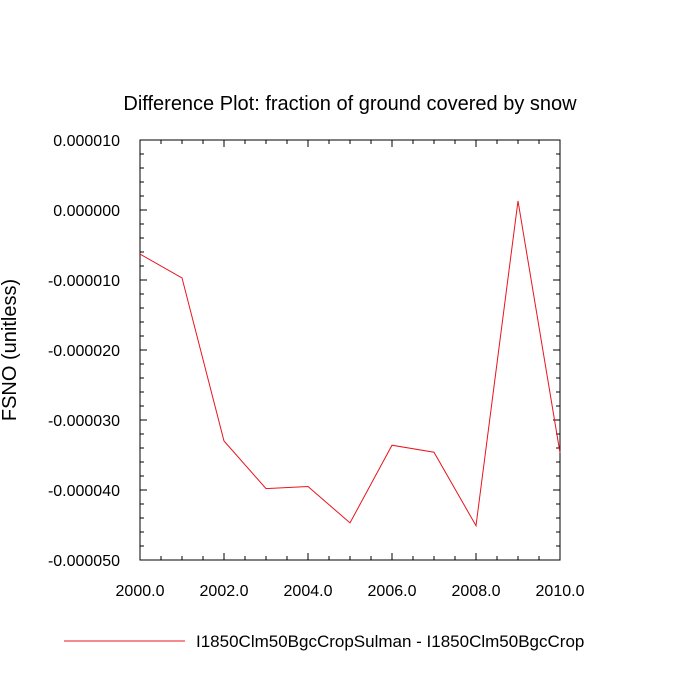  I want to click on x-tick-label: 2010.0, so click(560, 591).